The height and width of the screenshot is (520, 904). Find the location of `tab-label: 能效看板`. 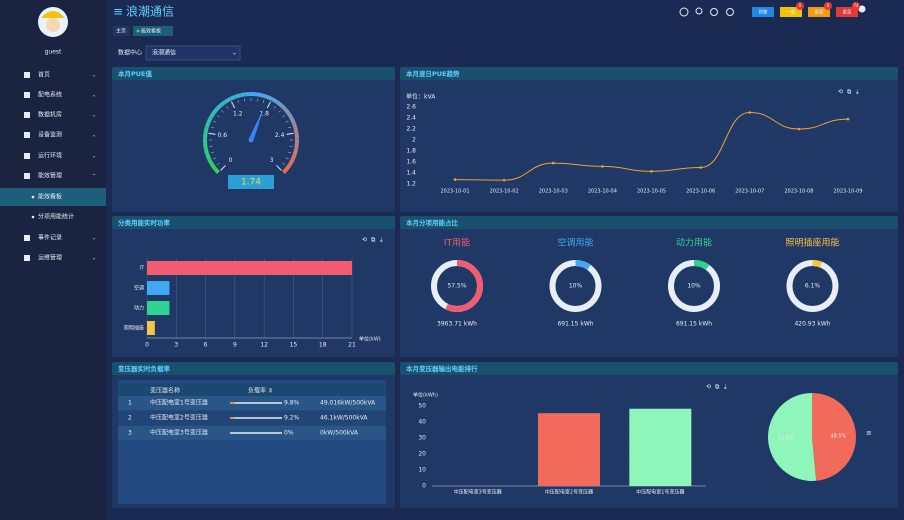

tab-label: 能效看板 is located at coordinates (151, 31).